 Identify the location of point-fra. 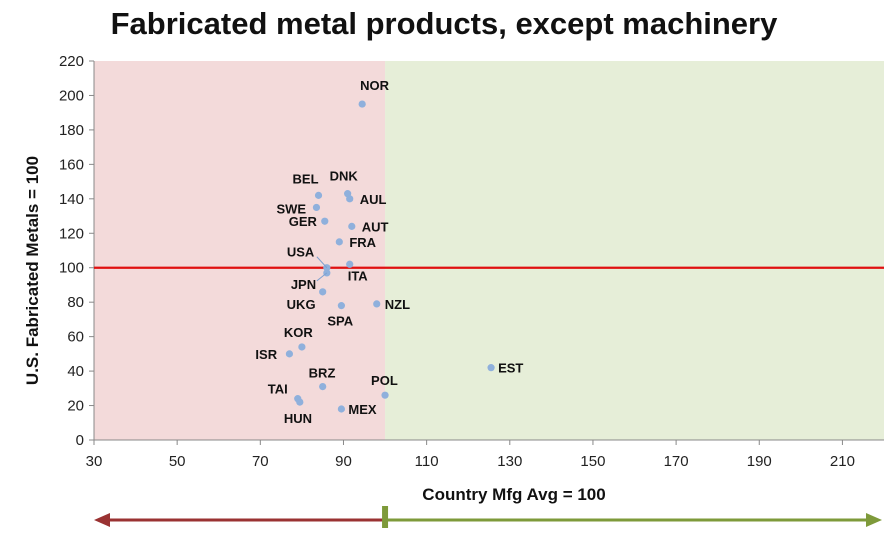
(339, 242).